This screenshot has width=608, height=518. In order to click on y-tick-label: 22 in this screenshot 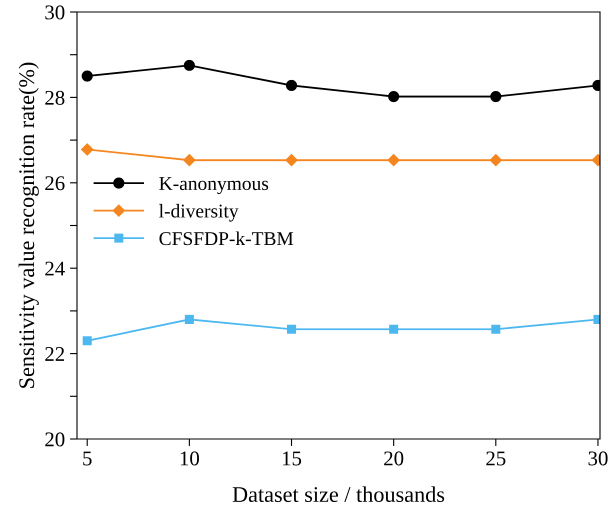, I will do `click(54, 354)`.